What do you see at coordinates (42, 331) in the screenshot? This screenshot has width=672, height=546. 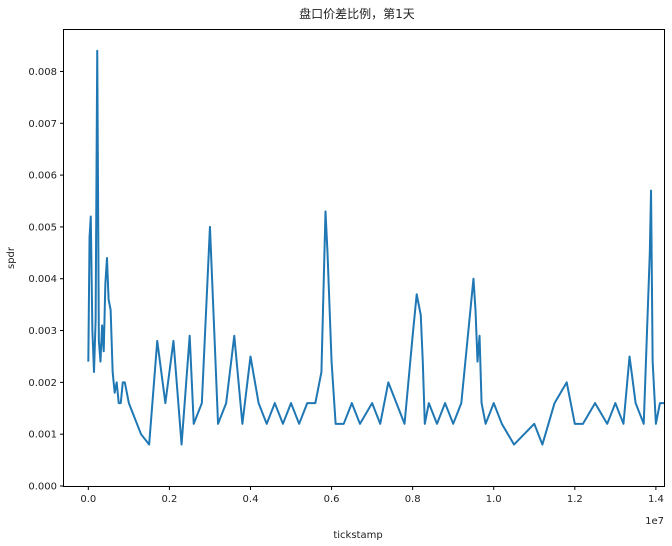 I see `y-tick-label: 0.003` at bounding box center [42, 331].